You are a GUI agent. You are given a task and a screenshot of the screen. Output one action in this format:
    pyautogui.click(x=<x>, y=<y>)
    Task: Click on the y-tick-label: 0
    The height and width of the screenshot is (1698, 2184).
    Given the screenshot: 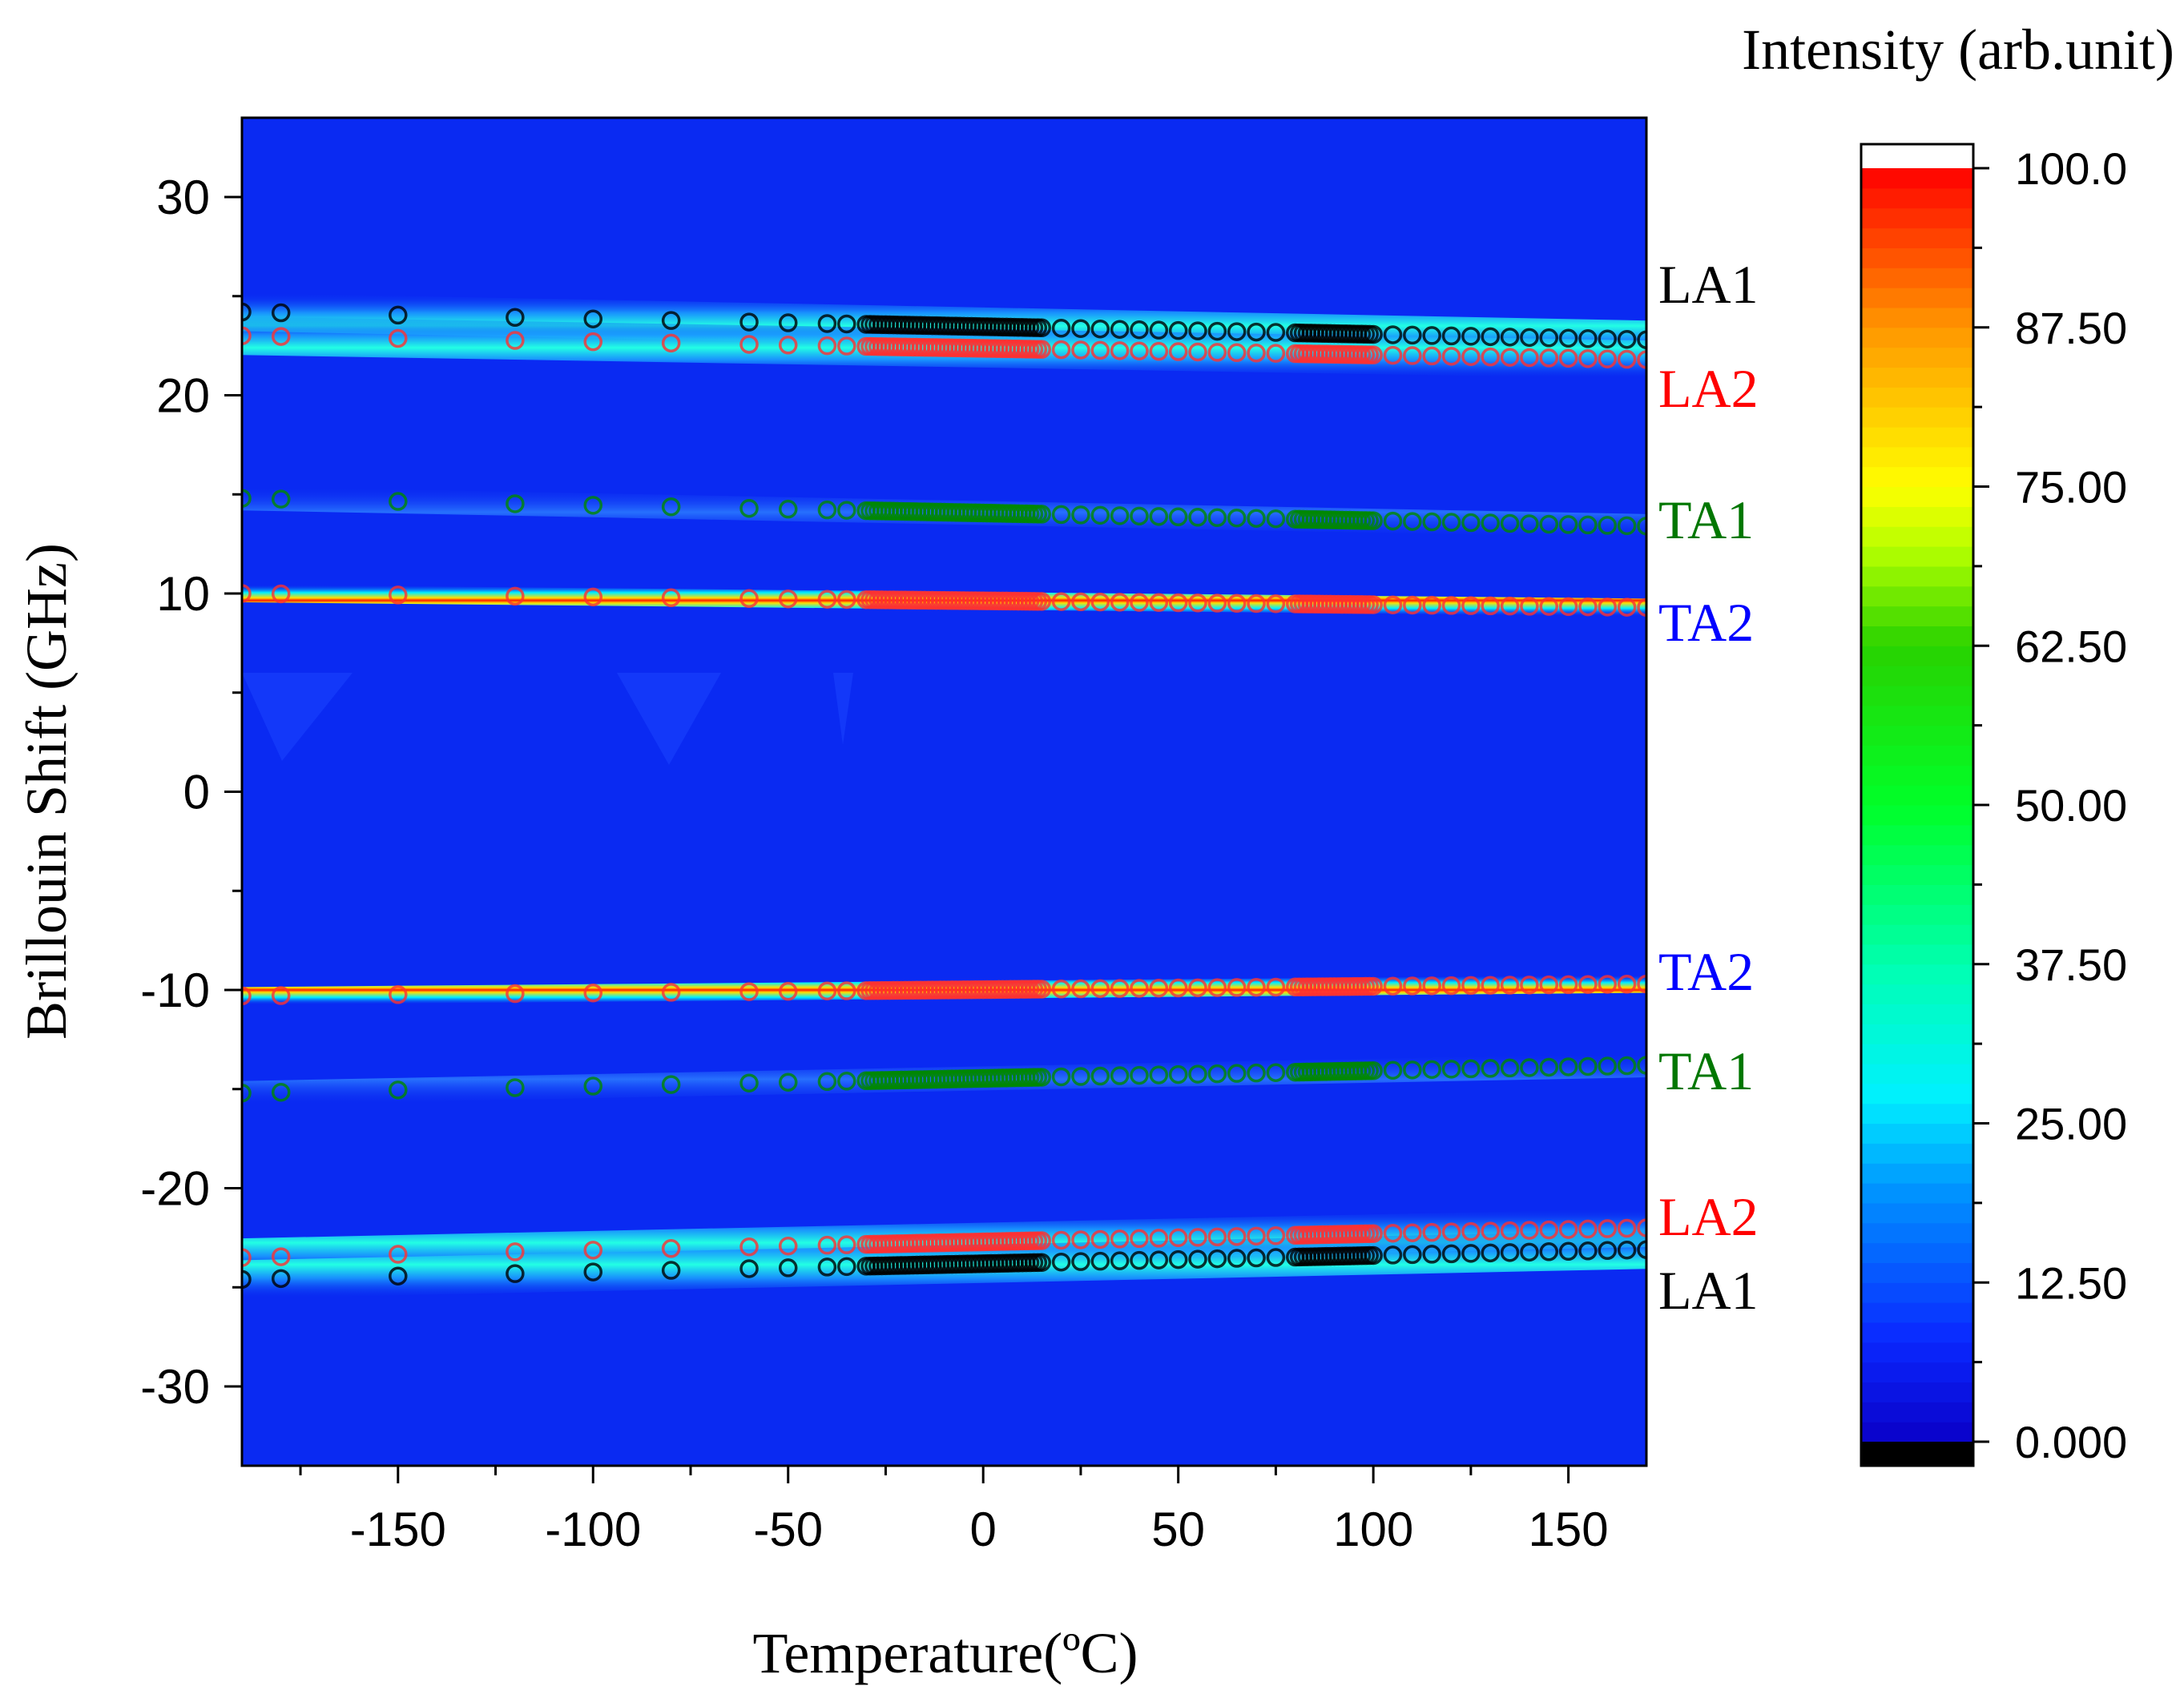 What is the action you would take?
    pyautogui.click(x=196, y=792)
    